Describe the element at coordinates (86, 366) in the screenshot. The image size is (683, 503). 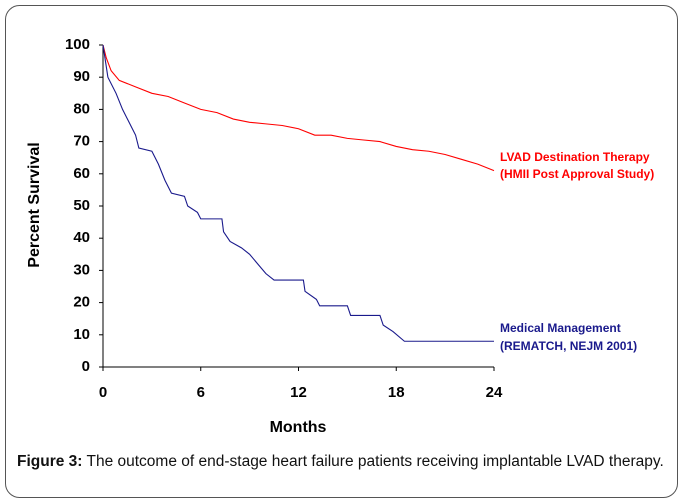
I see `y-tick-label: 0` at that location.